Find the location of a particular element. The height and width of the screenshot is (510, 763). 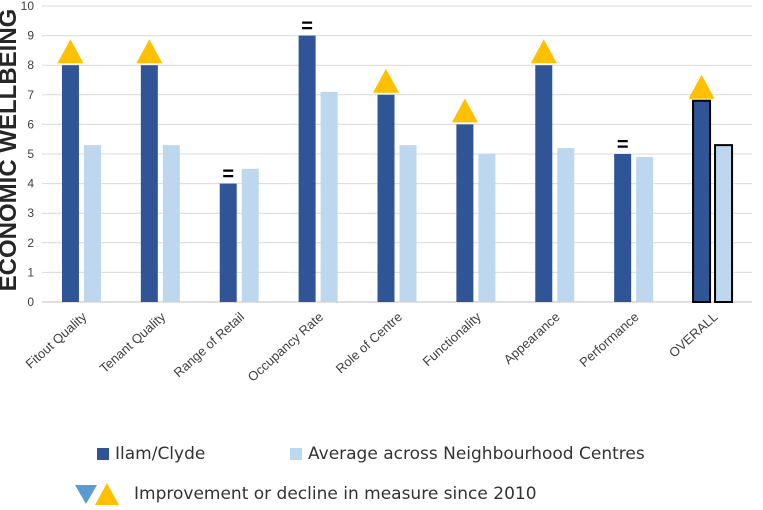

y-tick-label: 3 is located at coordinates (30, 213).